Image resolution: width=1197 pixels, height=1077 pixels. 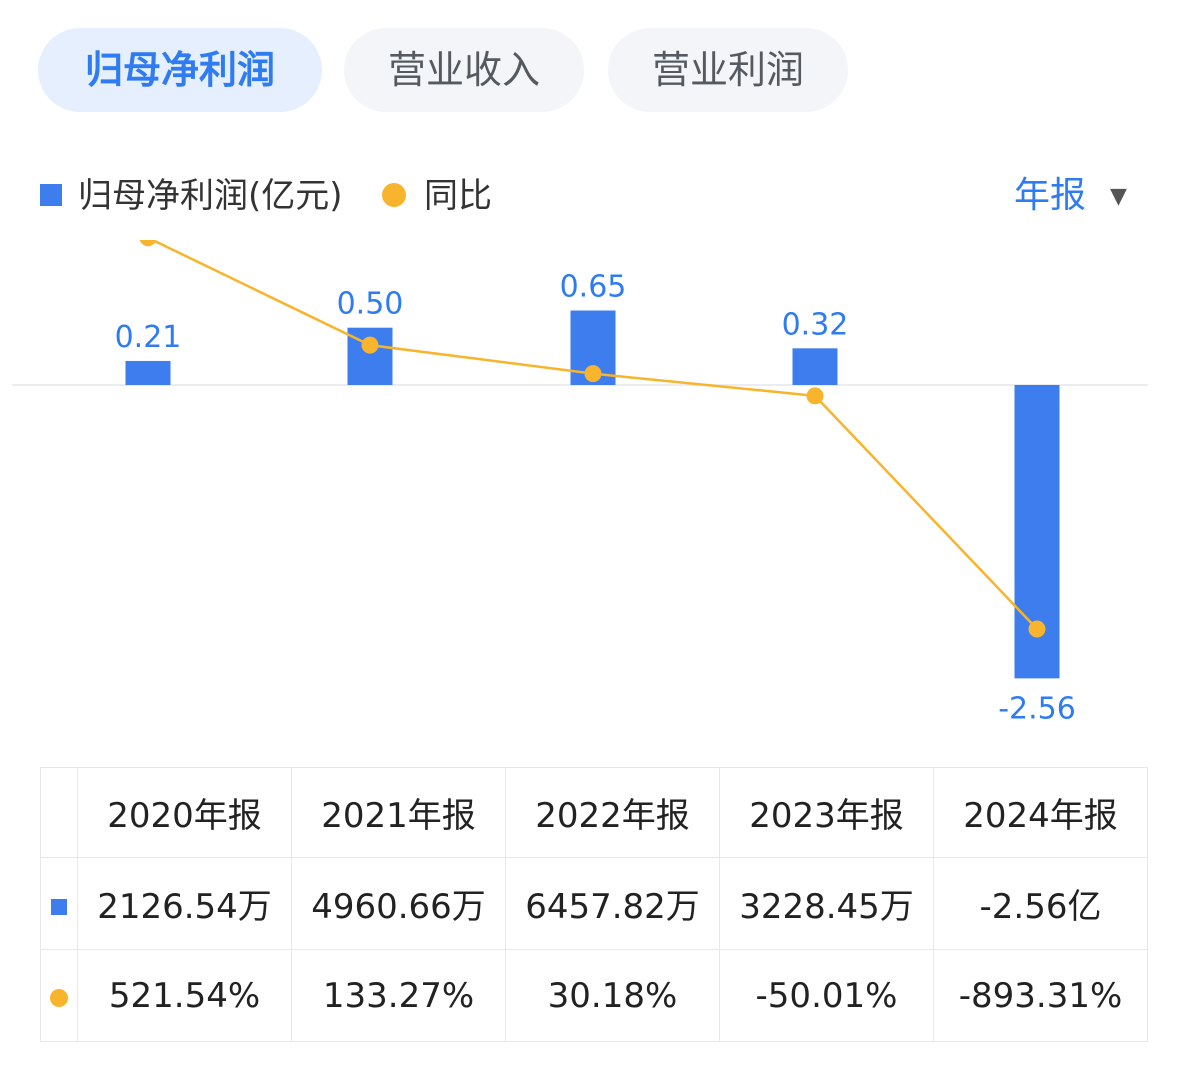 What do you see at coordinates (1118, 196) in the screenshot?
I see `caret-down-icon: ▼` at bounding box center [1118, 196].